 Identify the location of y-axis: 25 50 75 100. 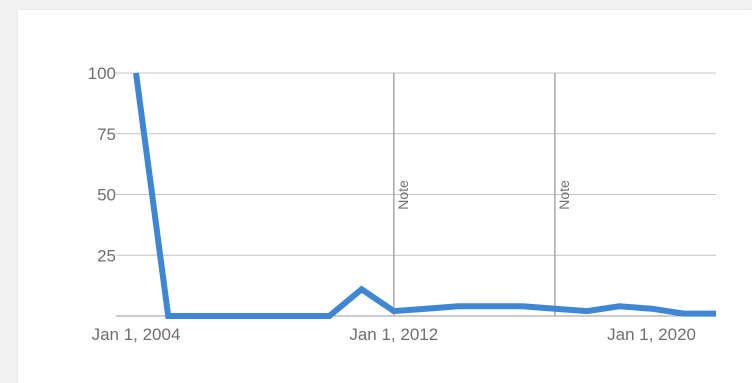
(102, 164).